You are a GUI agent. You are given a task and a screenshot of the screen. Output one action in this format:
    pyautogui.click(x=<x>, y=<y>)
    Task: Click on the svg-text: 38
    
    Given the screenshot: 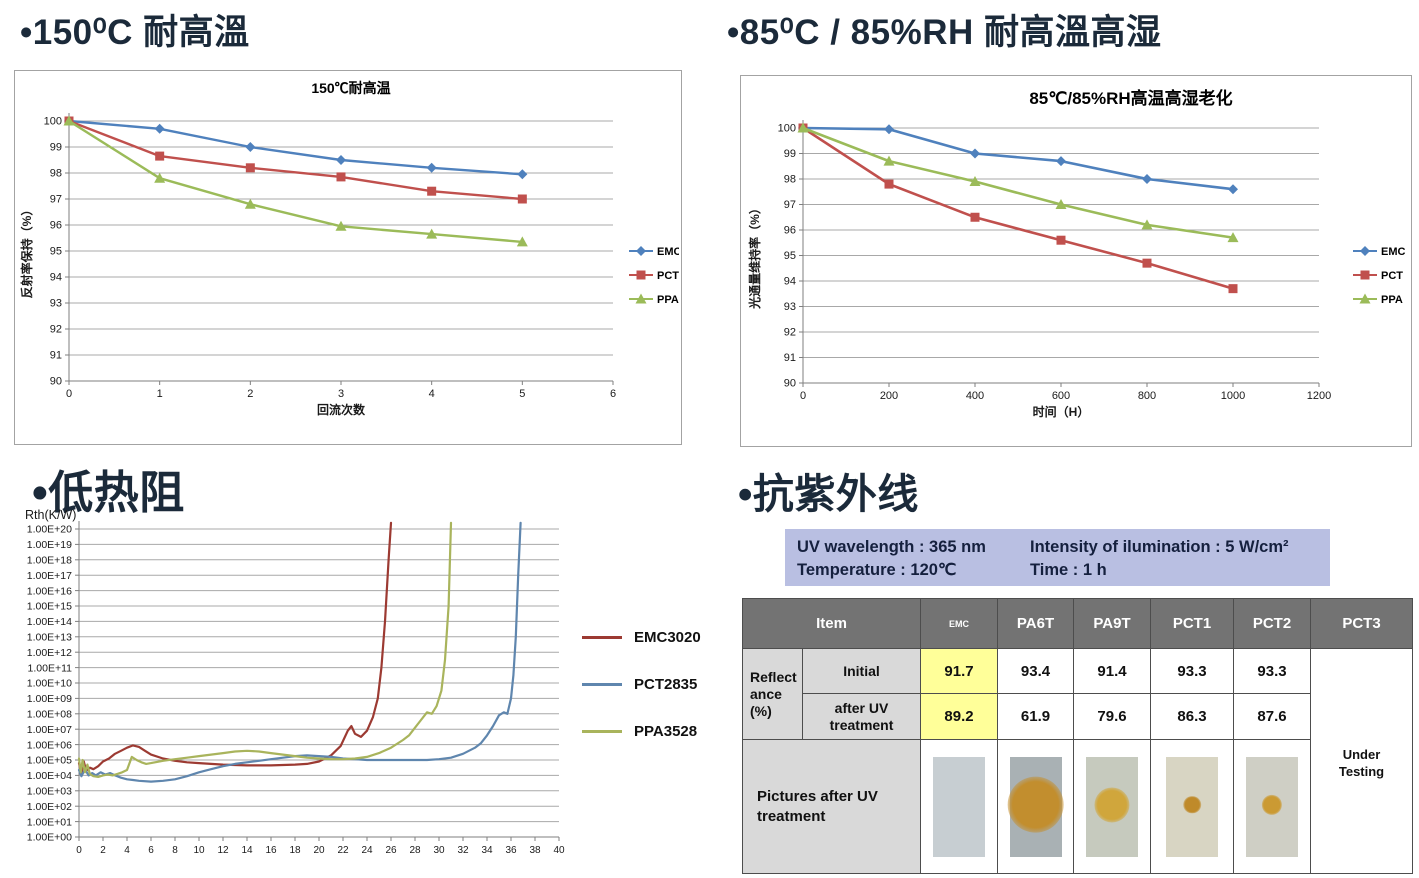 What is the action you would take?
    pyautogui.click(x=535, y=850)
    